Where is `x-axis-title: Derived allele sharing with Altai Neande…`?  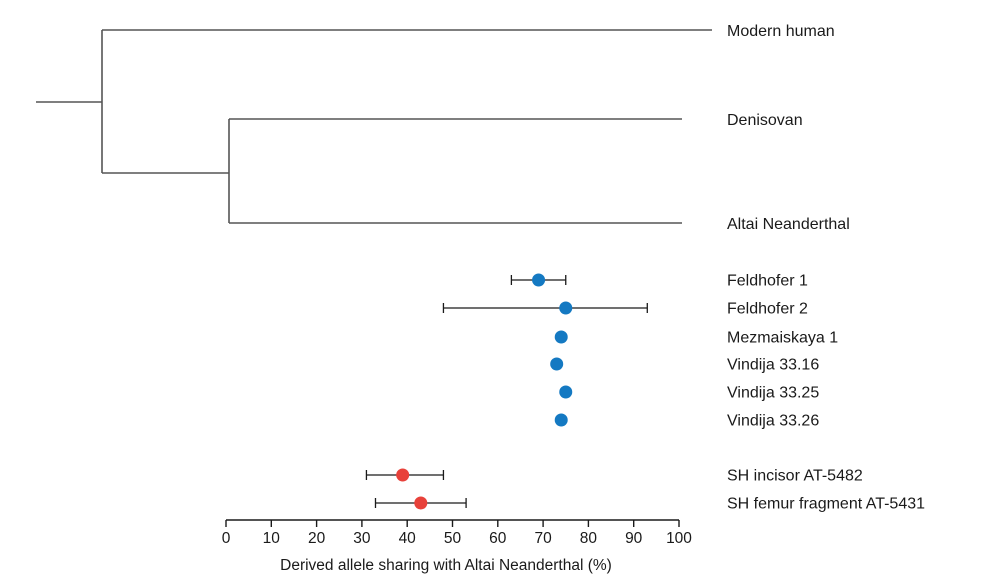 x-axis-title: Derived allele sharing with Altai Neande… is located at coordinates (446, 565).